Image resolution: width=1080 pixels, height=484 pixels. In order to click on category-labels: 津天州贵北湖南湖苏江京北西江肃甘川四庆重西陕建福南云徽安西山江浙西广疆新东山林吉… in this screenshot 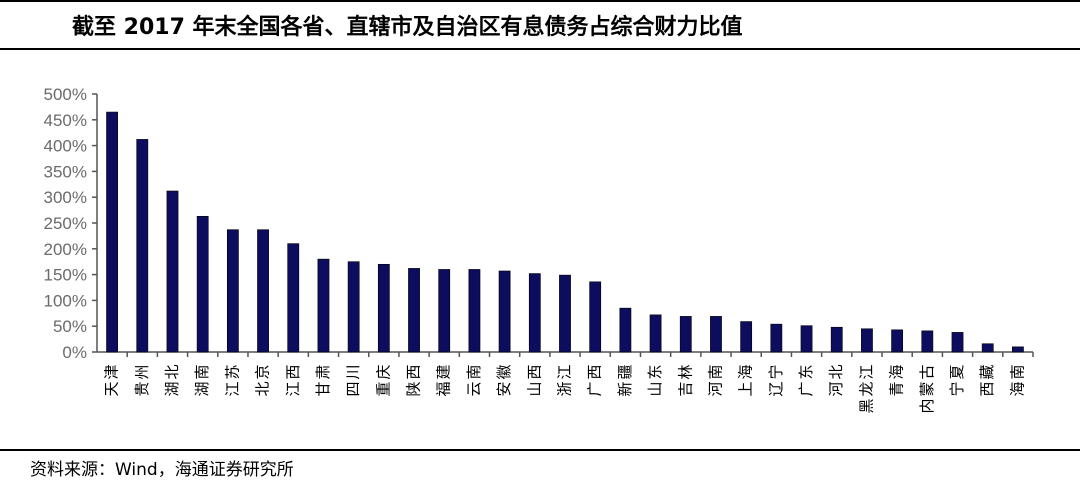, I will do `click(565, 388)`.